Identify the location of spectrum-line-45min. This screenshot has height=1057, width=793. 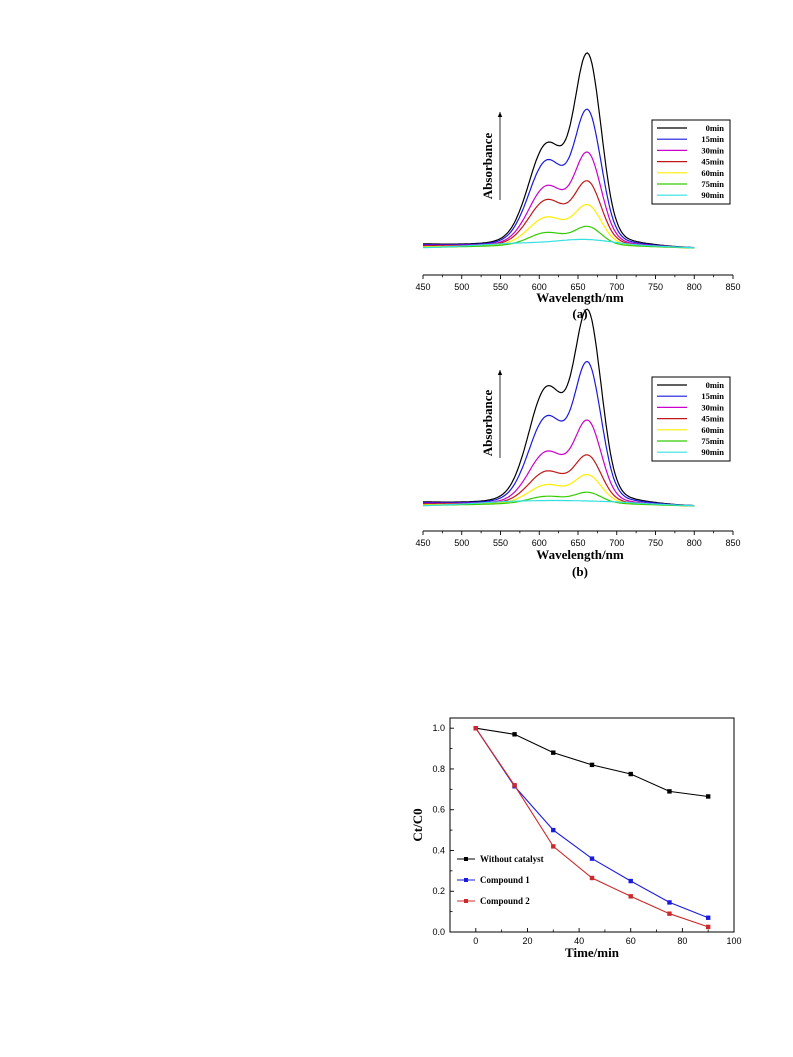
(559, 480).